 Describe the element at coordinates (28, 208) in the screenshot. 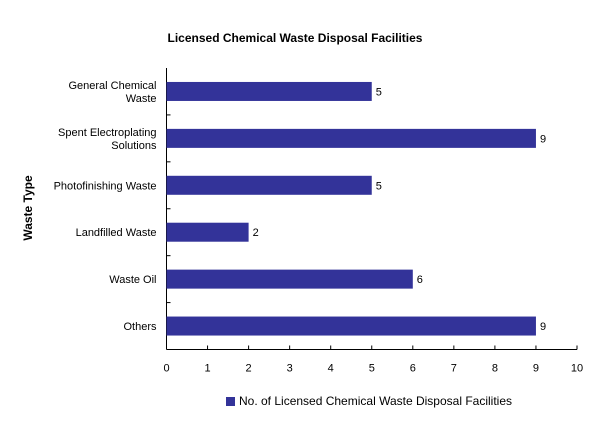

I see `y-axis-label: Waste Type` at that location.